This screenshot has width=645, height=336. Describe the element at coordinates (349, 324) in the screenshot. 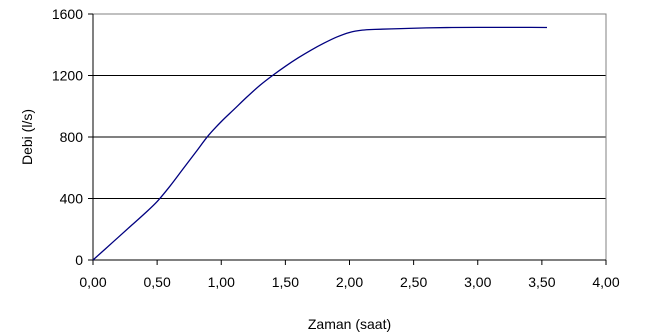

I see `x-axis-title: Zaman (saat)` at that location.